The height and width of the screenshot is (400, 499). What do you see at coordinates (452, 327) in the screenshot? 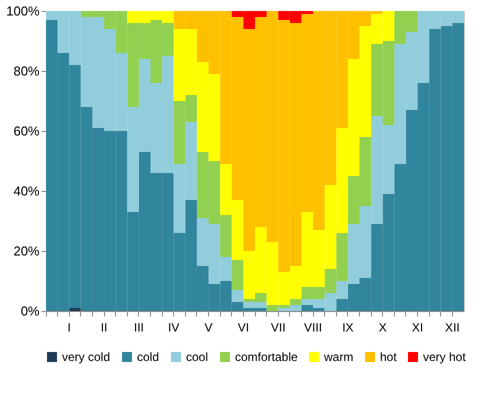
I see `x-tick-label: XII` at bounding box center [452, 327].